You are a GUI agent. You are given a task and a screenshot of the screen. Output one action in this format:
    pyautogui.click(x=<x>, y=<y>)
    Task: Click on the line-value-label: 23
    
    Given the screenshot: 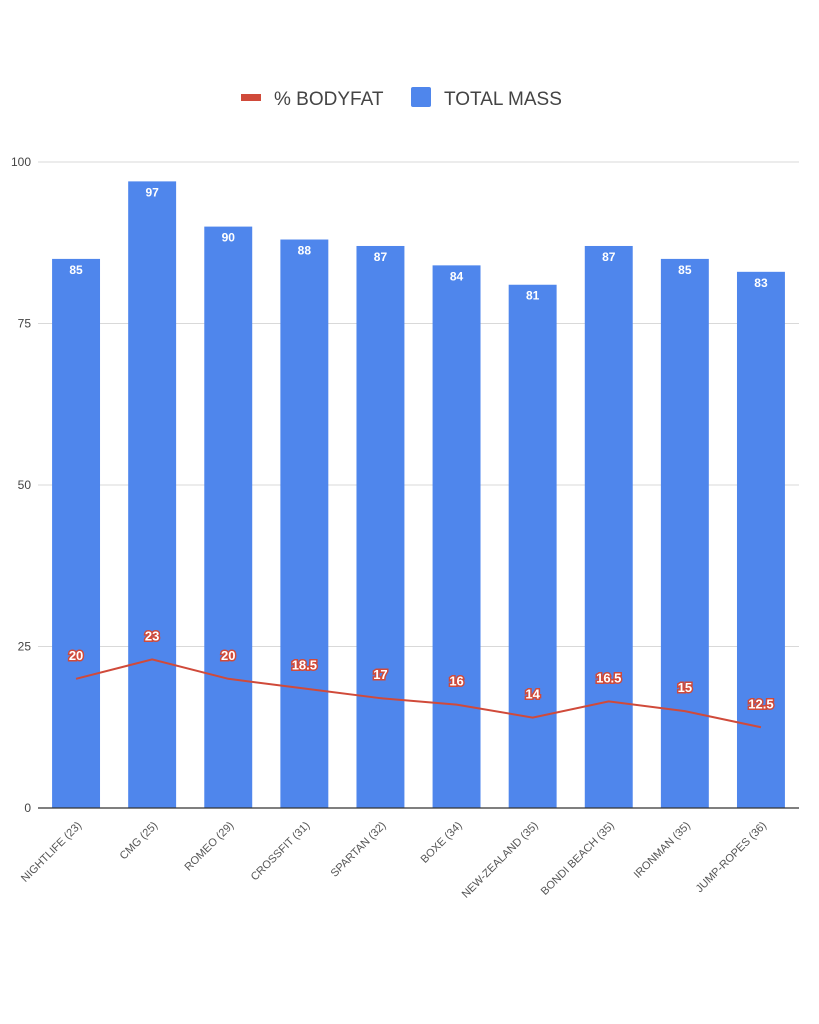 What is the action you would take?
    pyautogui.click(x=152, y=635)
    